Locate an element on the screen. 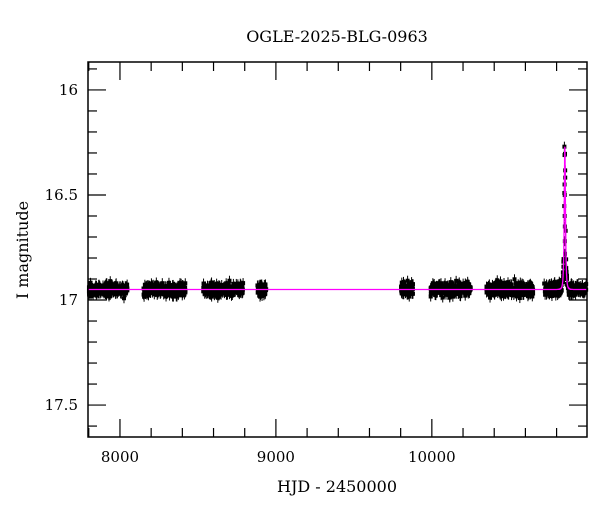  y-tick-label: 17.5 is located at coordinates (61, 405).